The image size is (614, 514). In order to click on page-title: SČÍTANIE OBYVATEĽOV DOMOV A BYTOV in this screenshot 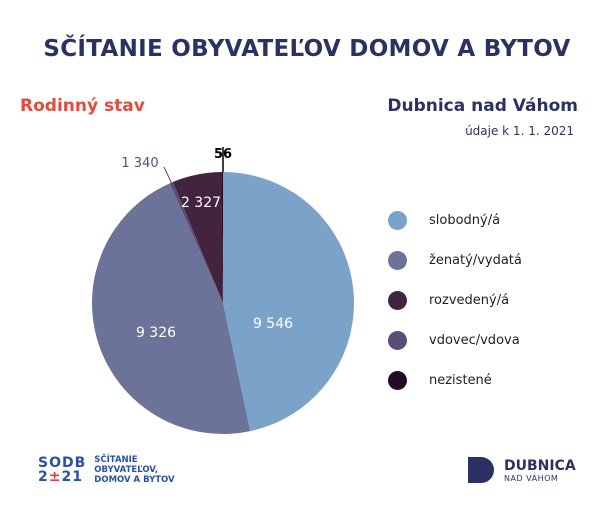, I will do `click(307, 49)`.